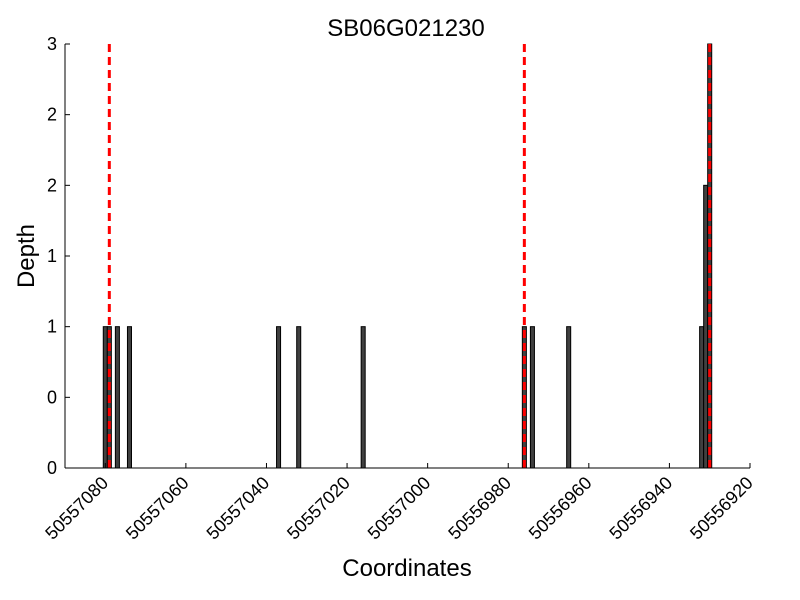 The height and width of the screenshot is (600, 800). What do you see at coordinates (406, 568) in the screenshot?
I see `x-axis-label: Coordinates` at bounding box center [406, 568].